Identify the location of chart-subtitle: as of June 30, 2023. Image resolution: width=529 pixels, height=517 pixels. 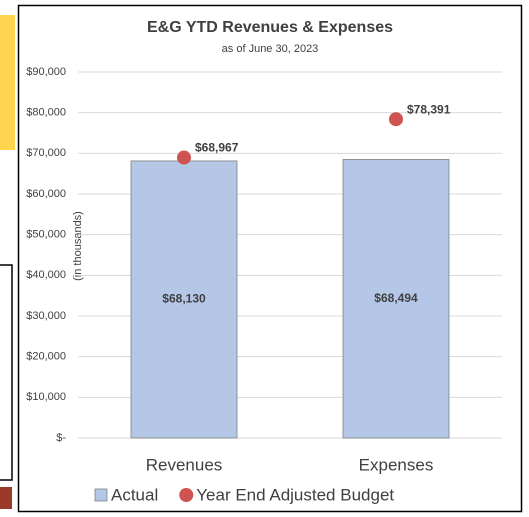
(270, 49).